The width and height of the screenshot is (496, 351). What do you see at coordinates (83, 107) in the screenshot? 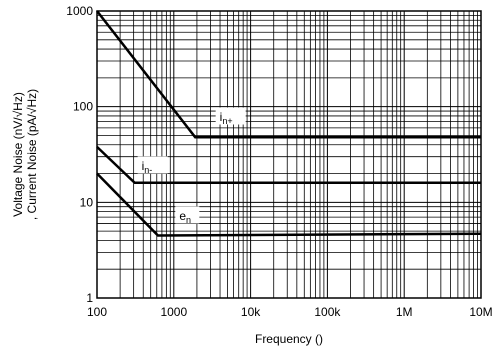
I see `y-tick-label: 100` at bounding box center [83, 107].